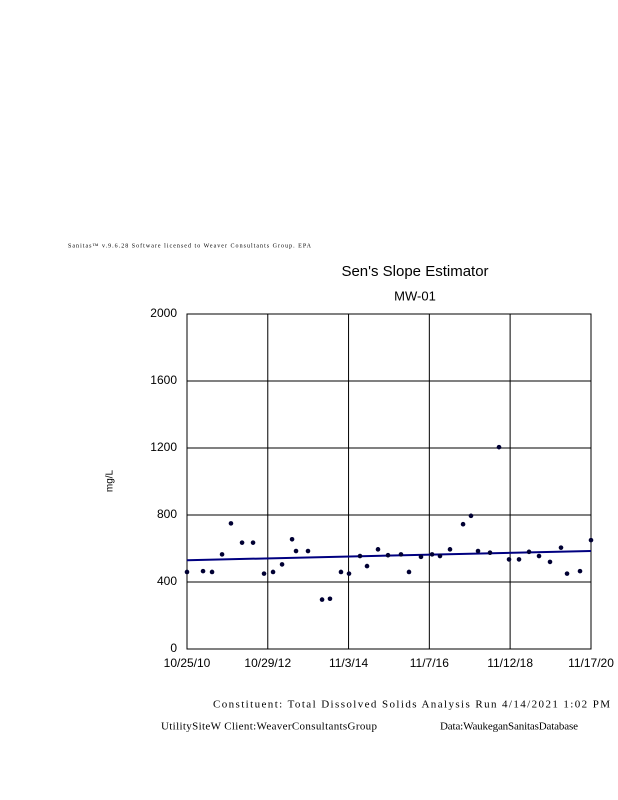 The height and width of the screenshot is (800, 618). I want to click on chart-title: Sen's Slope Estimator, so click(414, 271).